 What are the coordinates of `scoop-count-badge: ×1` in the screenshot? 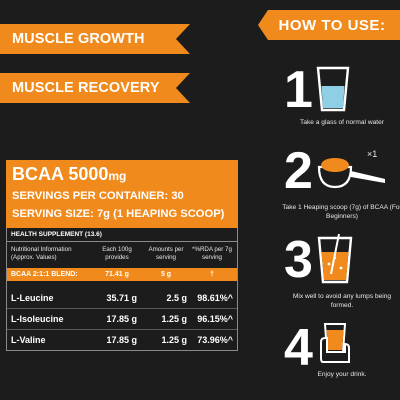 It's located at (372, 154).